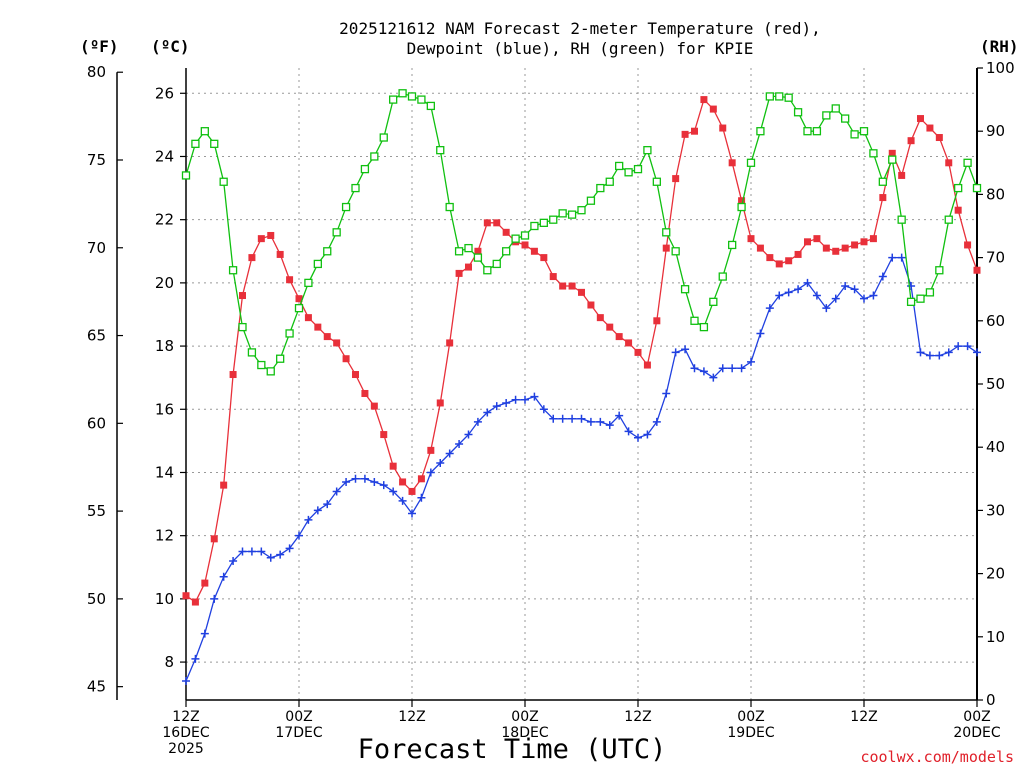  I want to click on celsius-tick-label: 22, so click(164, 220).